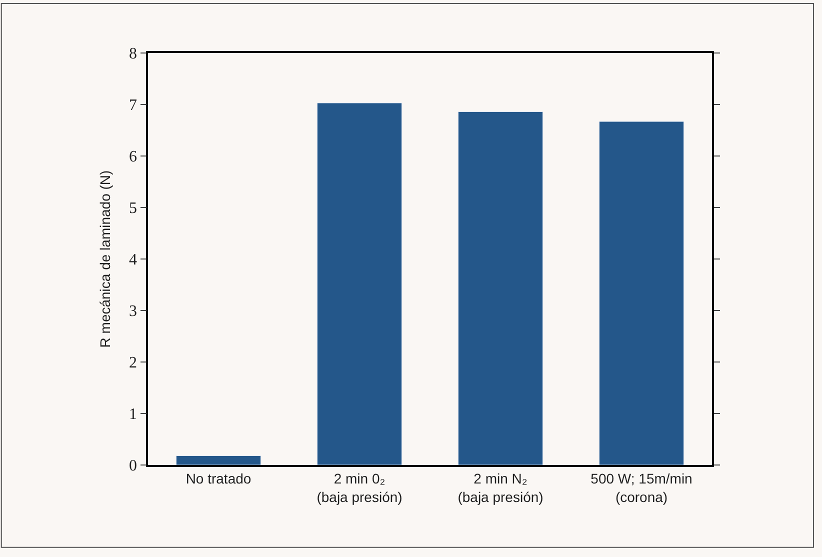 The width and height of the screenshot is (822, 557). I want to click on x-tick-label: No tratado, so click(219, 478).